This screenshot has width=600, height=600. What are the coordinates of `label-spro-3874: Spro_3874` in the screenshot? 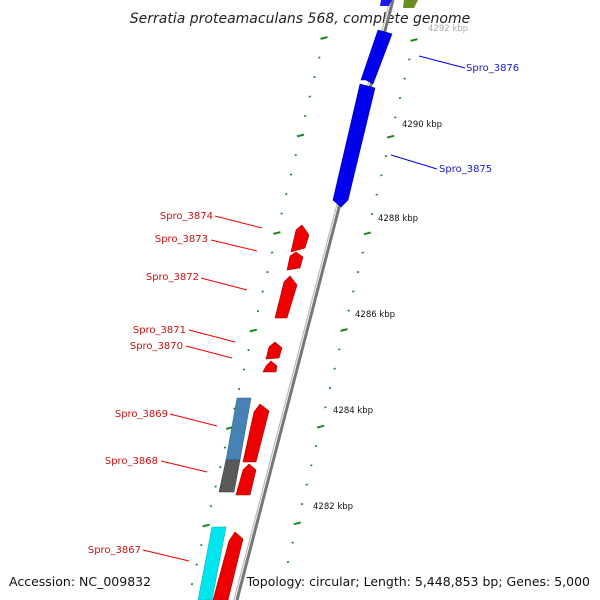 It's located at (186, 216).